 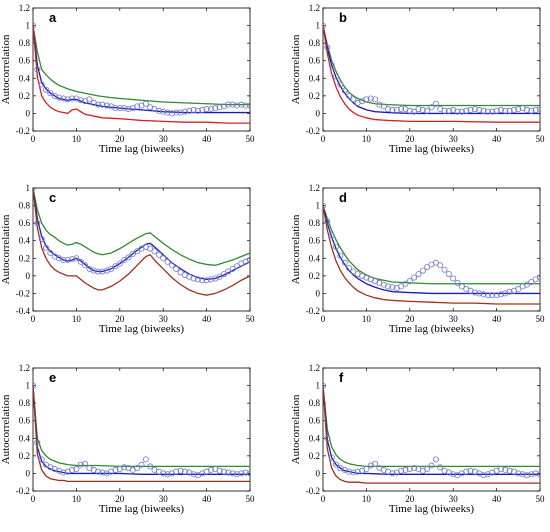 I want to click on y-tick-label: 0.8, so click(x=315, y=43).